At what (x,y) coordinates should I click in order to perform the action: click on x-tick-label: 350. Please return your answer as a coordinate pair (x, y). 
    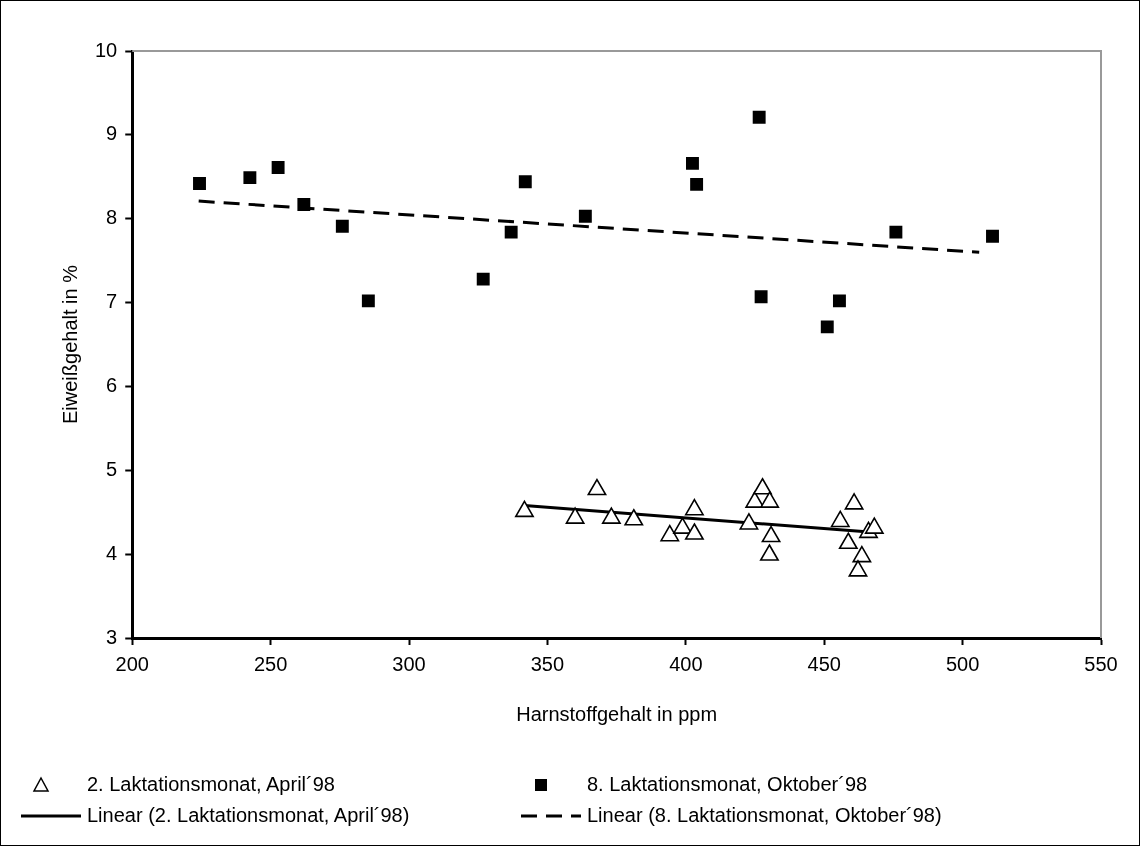
    Looking at the image, I should click on (547, 663).